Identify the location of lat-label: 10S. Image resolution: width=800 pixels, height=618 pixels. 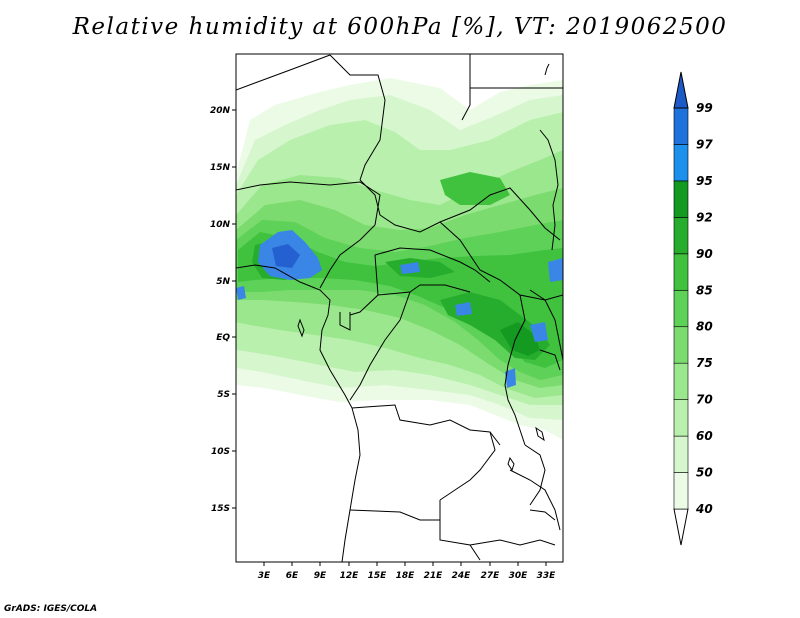
(220, 452).